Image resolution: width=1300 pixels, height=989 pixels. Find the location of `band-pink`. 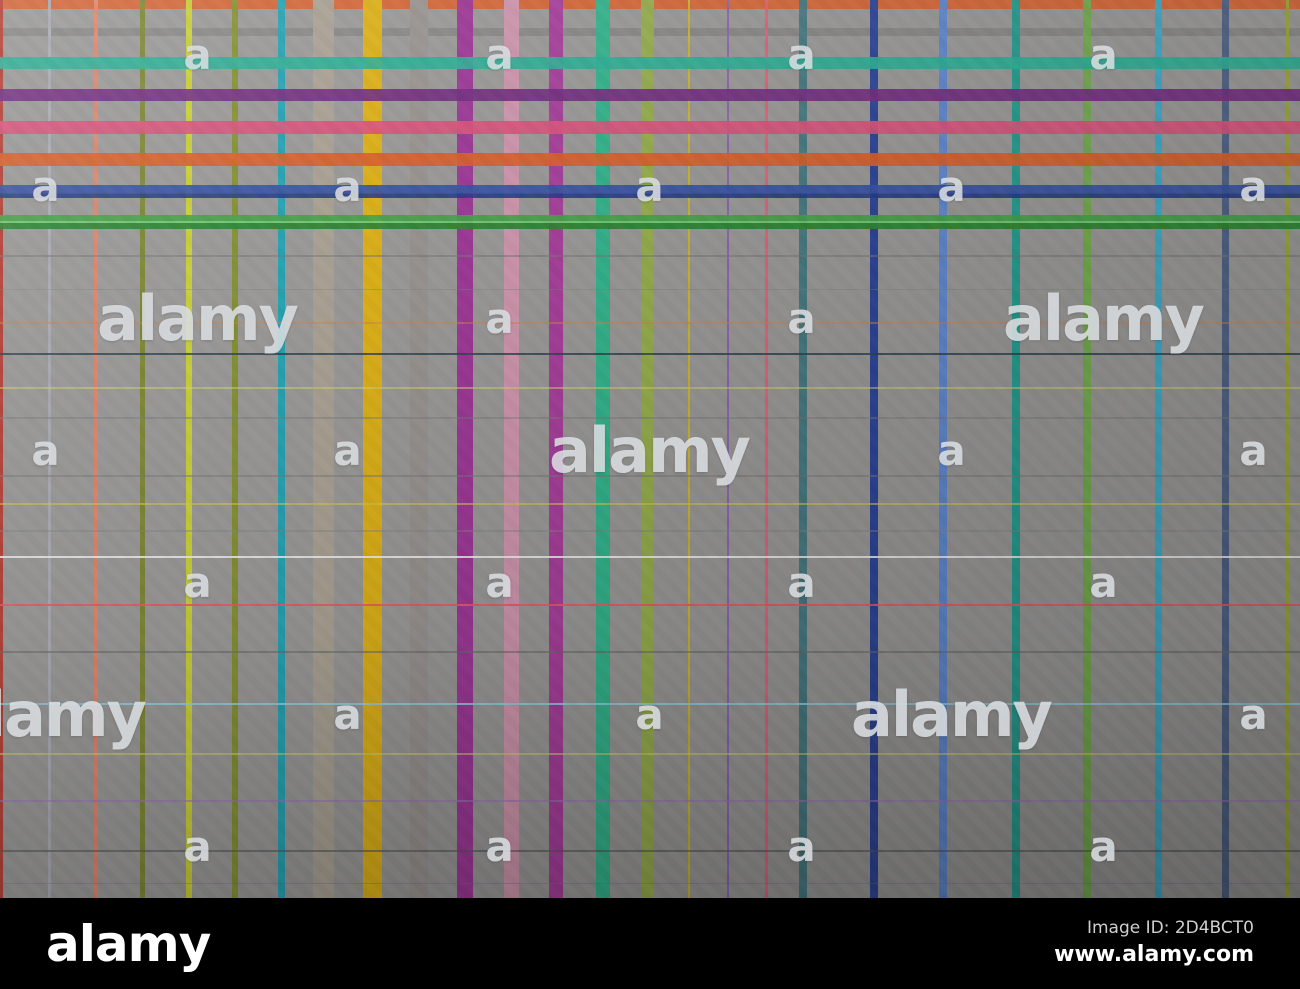

band-pink is located at coordinates (650, 127).